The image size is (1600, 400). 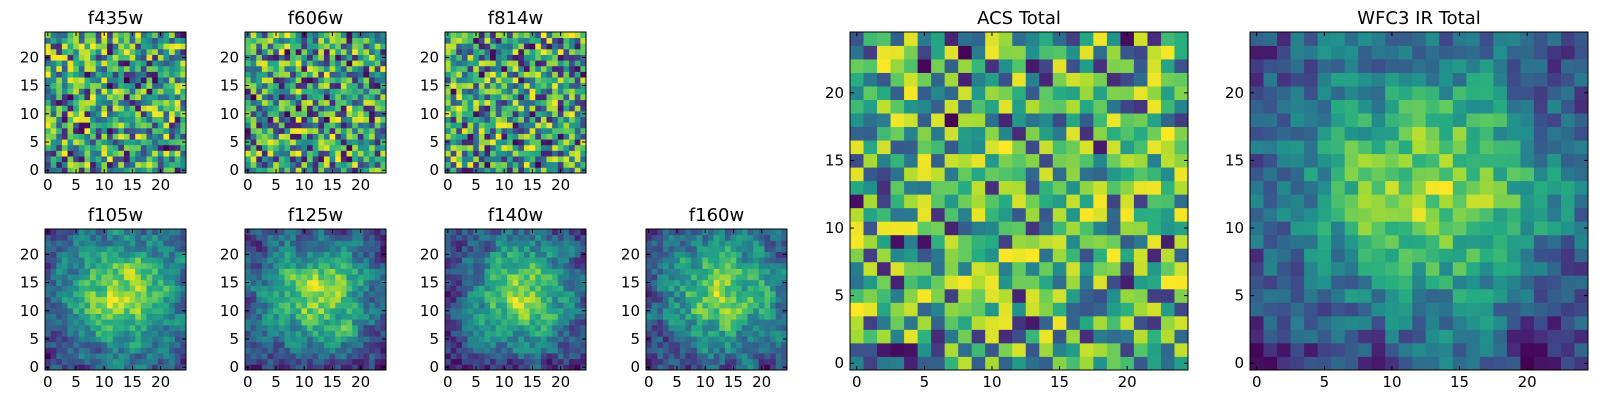 I want to click on y-tick-label: 15, so click(x=229, y=86).